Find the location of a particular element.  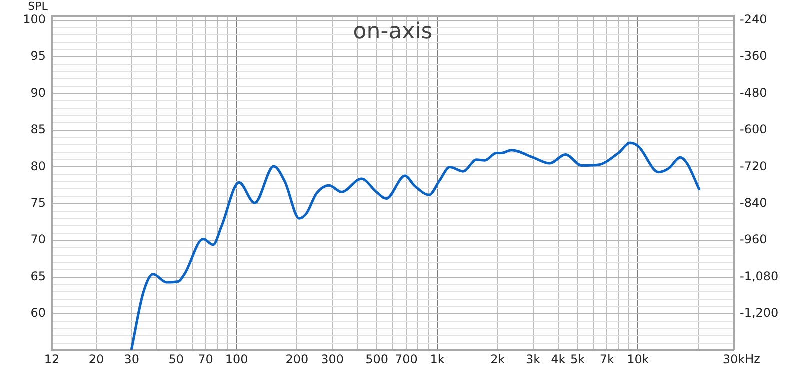

y2-tick-label: -240 is located at coordinates (754, 19).